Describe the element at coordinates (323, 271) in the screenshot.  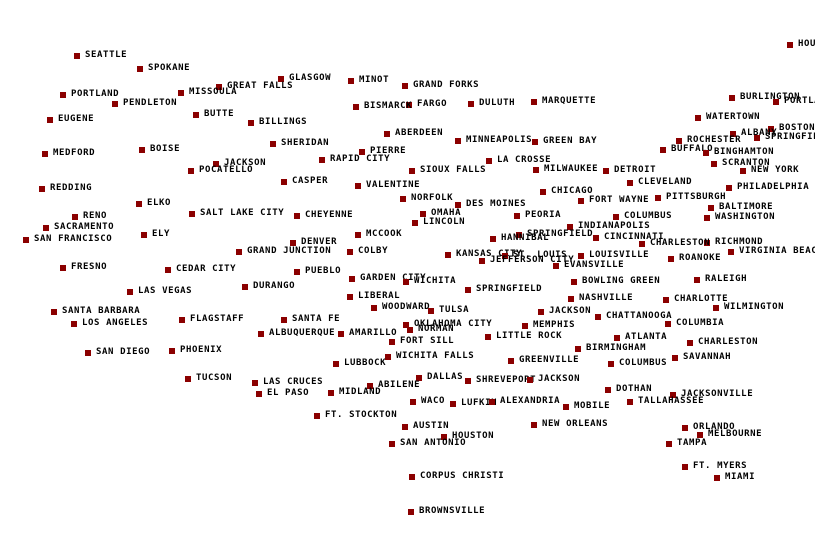
I see `city-label: PUEBLO` at that location.